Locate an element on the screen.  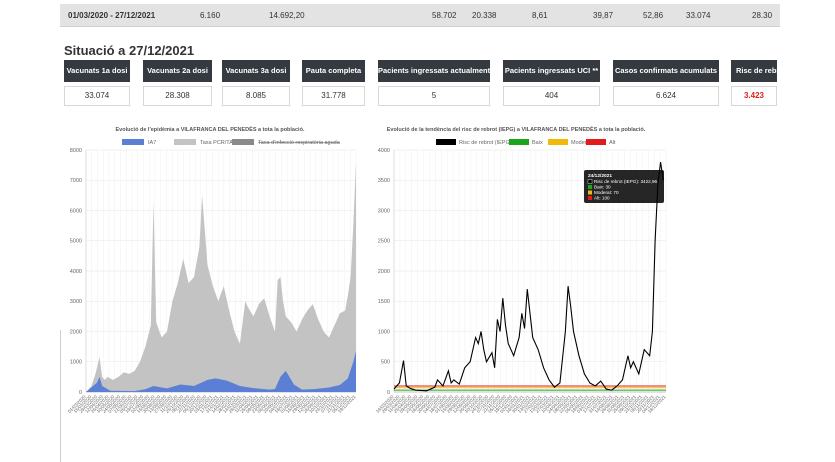
tooltip-line: Baix: 30 is located at coordinates (602, 187).